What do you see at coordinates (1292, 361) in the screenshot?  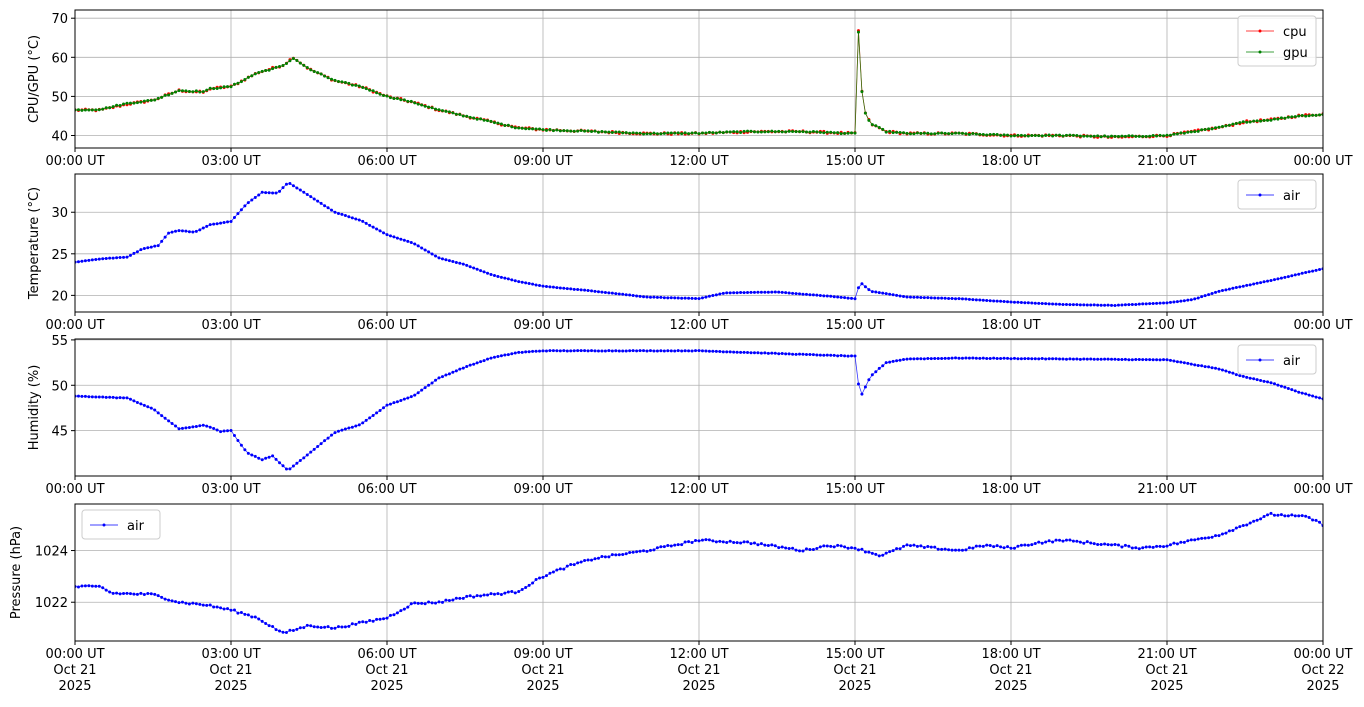 I see `legend-label-air: air` at bounding box center [1292, 361].